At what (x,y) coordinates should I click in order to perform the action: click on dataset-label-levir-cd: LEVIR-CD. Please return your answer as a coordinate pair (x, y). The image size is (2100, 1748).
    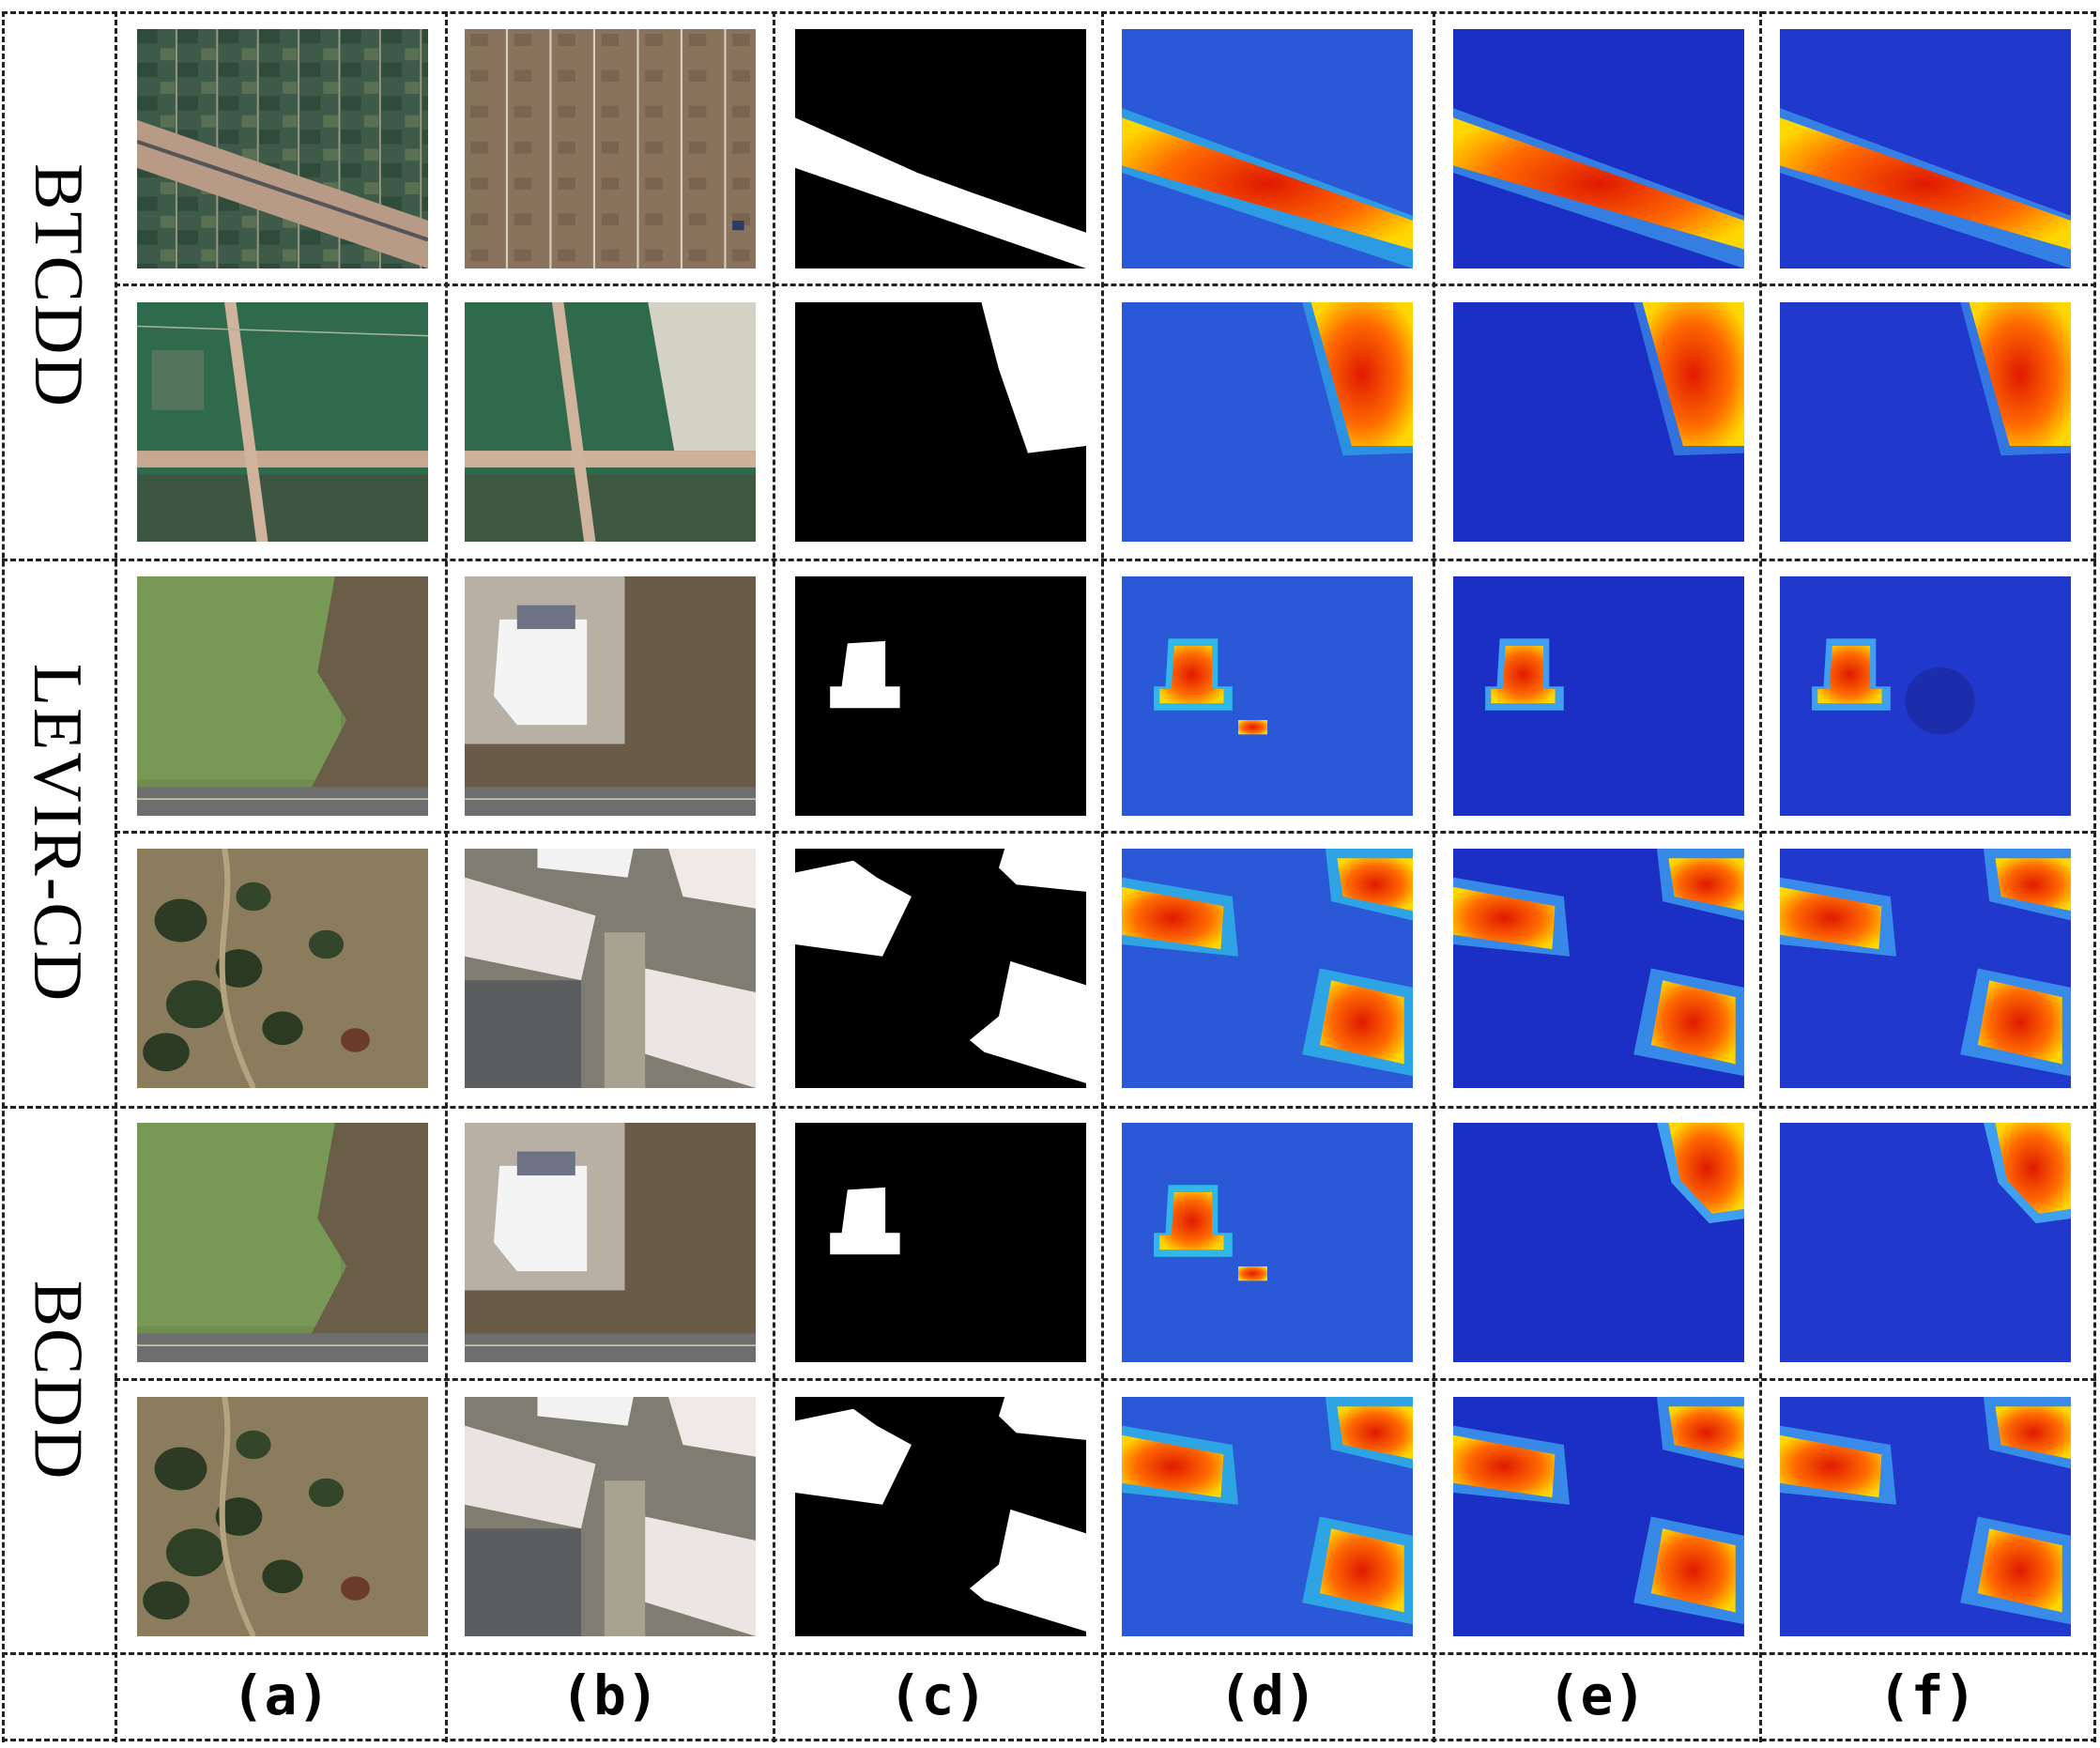
    Looking at the image, I should click on (58, 833).